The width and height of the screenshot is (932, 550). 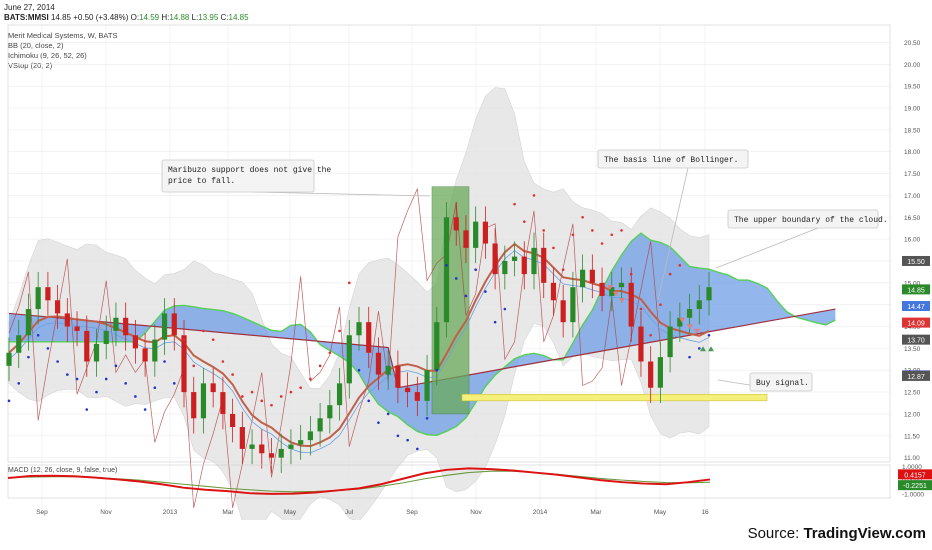 I want to click on source-credit: Source: TradingView.com, so click(x=837, y=533).